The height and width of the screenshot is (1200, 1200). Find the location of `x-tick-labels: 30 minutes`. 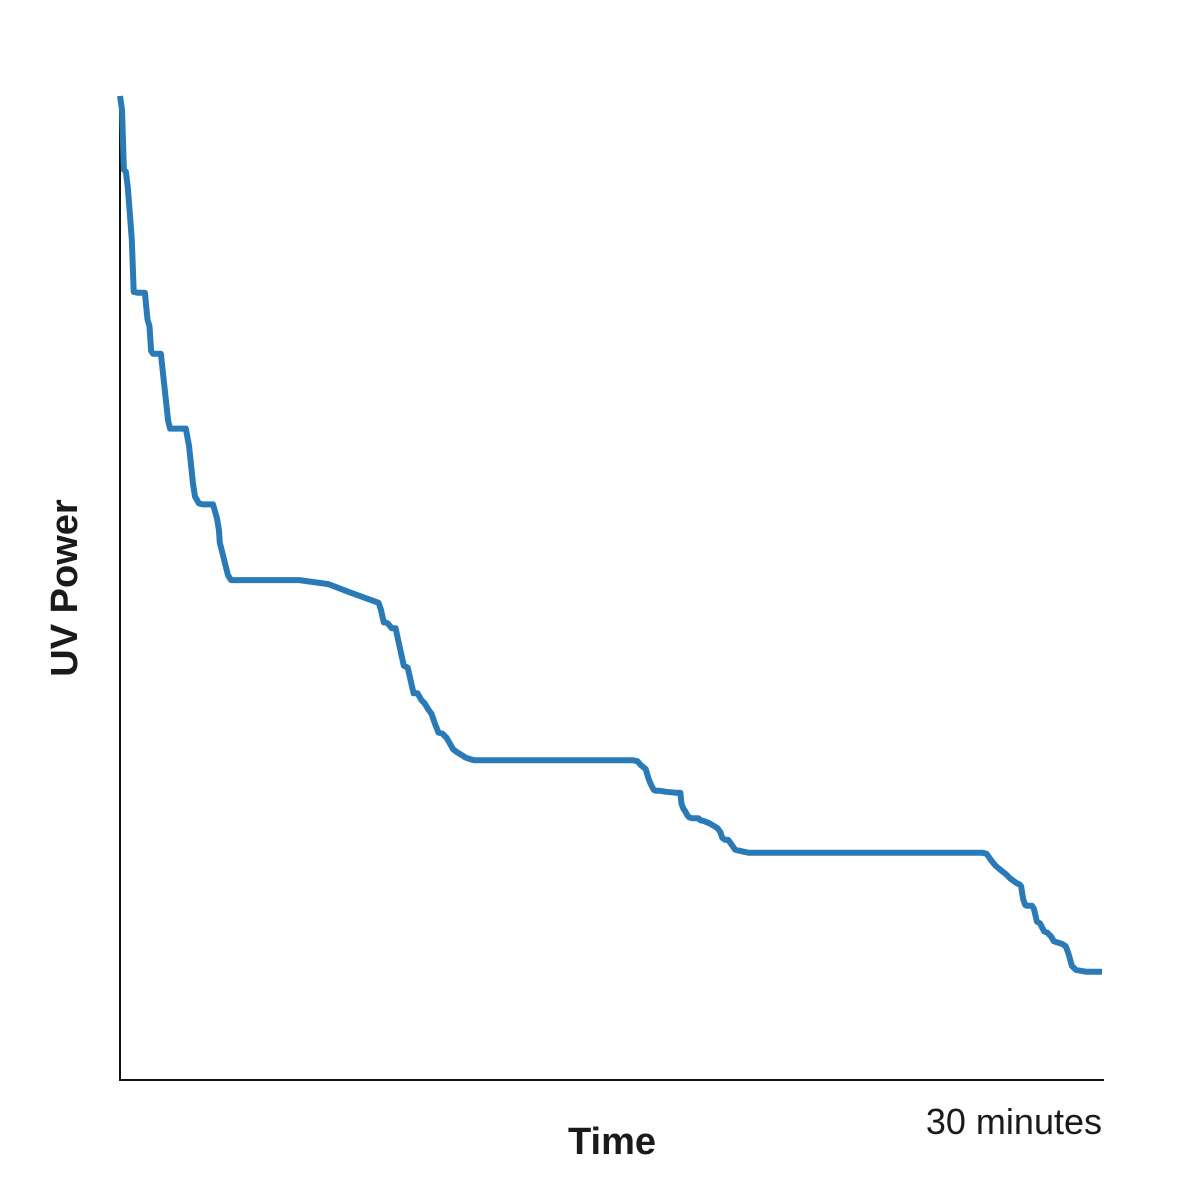

x-tick-labels: 30 minutes is located at coordinates (1014, 1121).